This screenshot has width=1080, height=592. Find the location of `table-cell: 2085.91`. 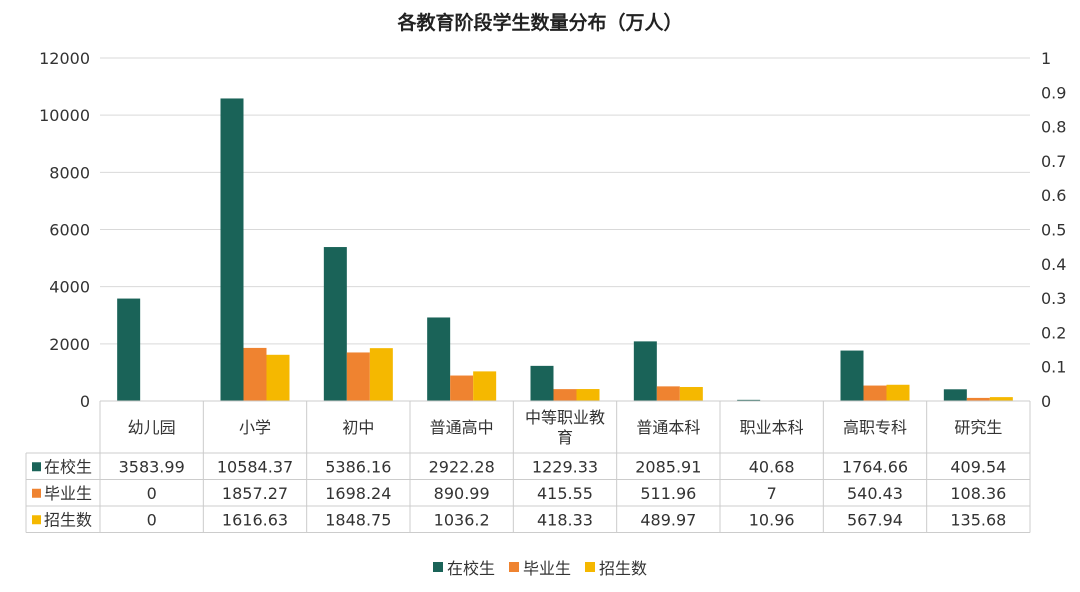

table-cell: 2085.91 is located at coordinates (668, 466).